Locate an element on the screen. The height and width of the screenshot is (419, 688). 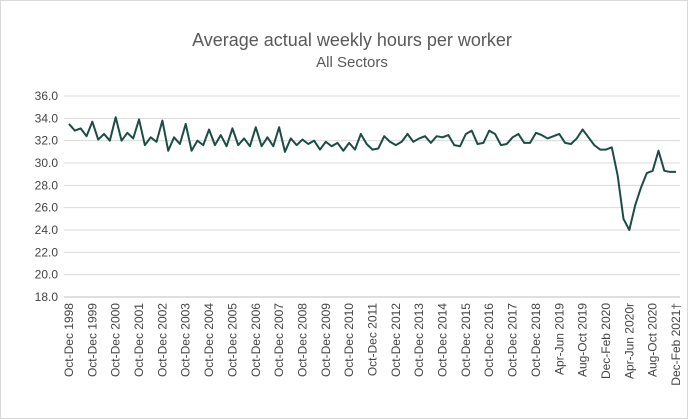
y-tick-label: 18.0 is located at coordinates (47, 297).